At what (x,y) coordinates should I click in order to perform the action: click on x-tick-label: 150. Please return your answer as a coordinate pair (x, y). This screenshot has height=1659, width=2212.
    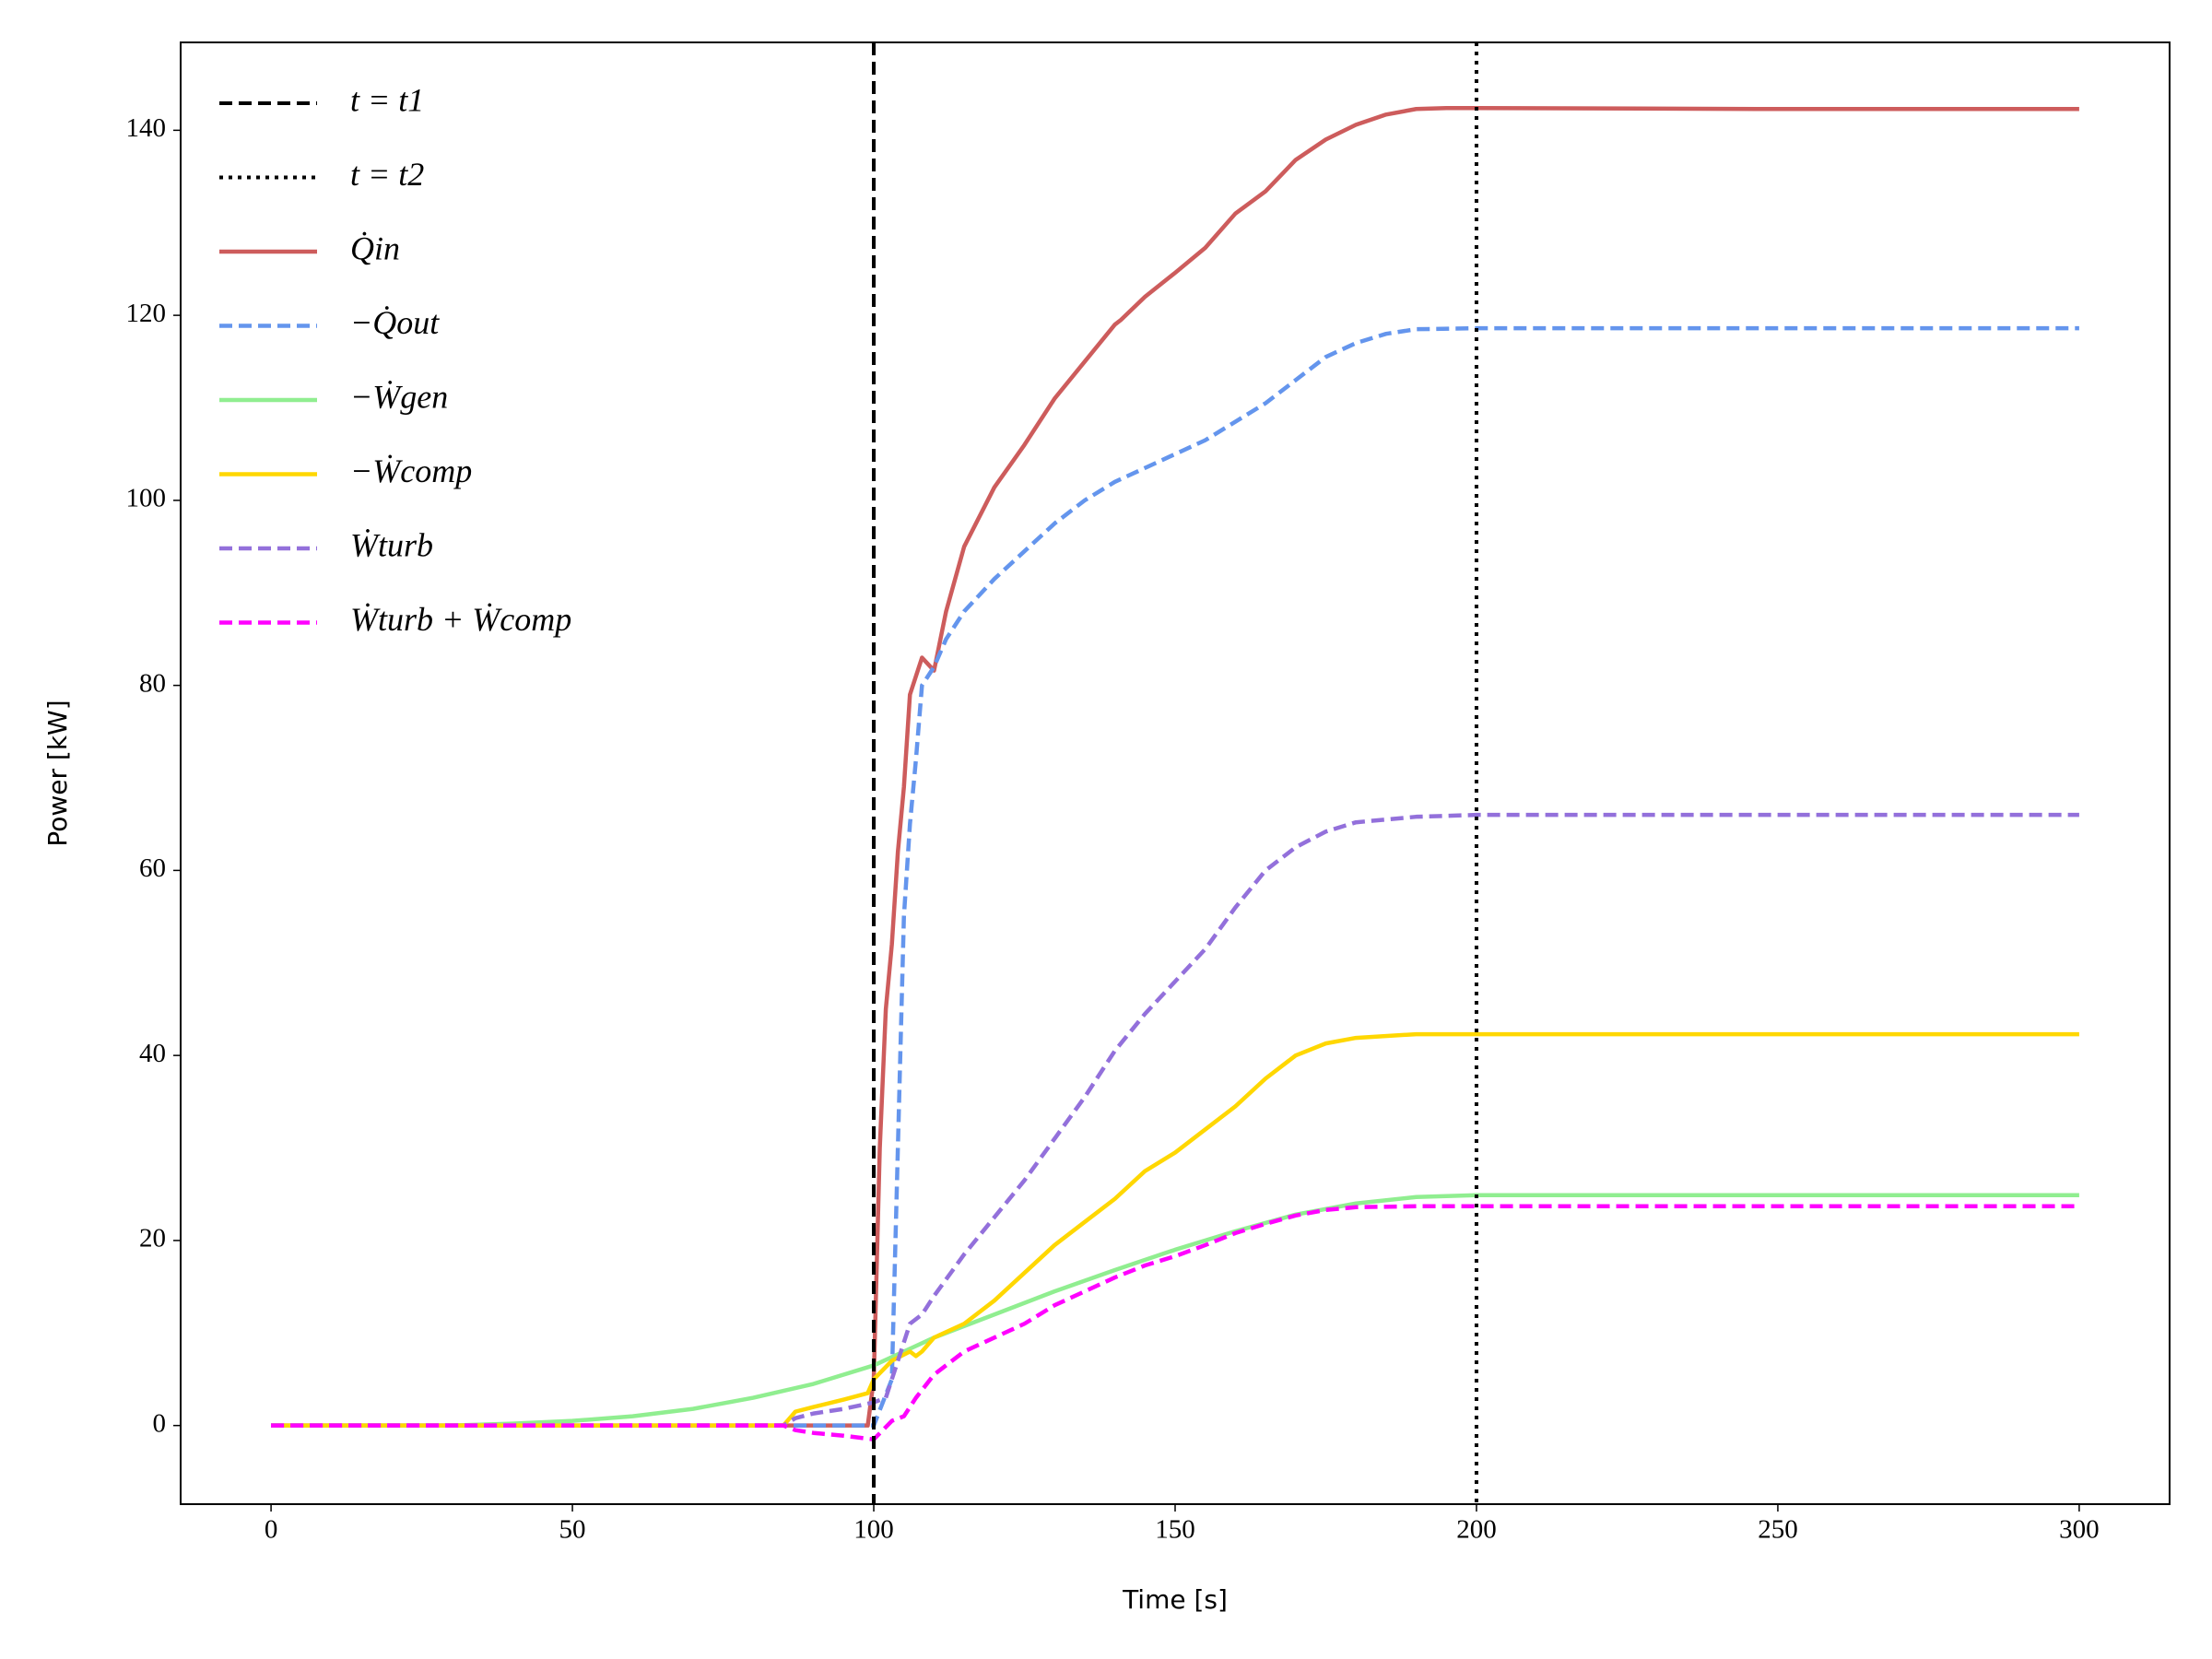
    Looking at the image, I should click on (1175, 1530).